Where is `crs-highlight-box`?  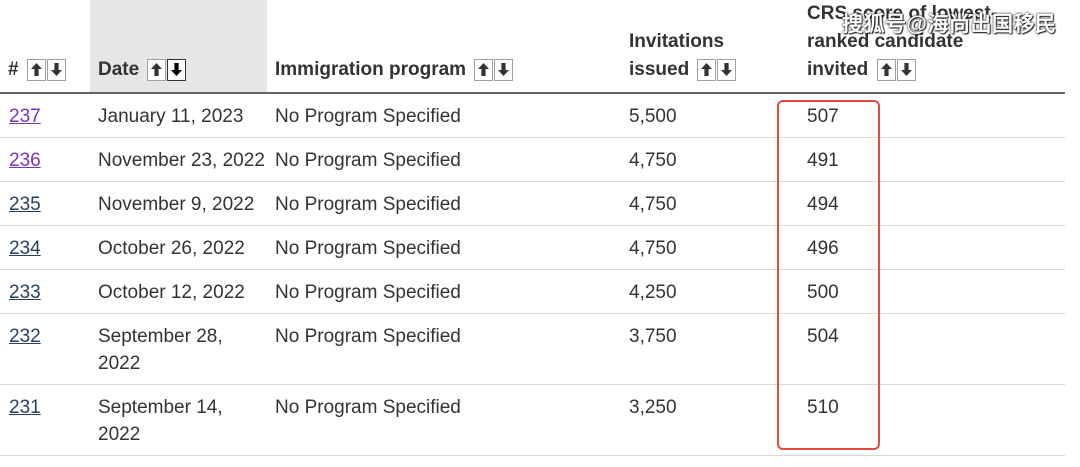 crs-highlight-box is located at coordinates (828, 275).